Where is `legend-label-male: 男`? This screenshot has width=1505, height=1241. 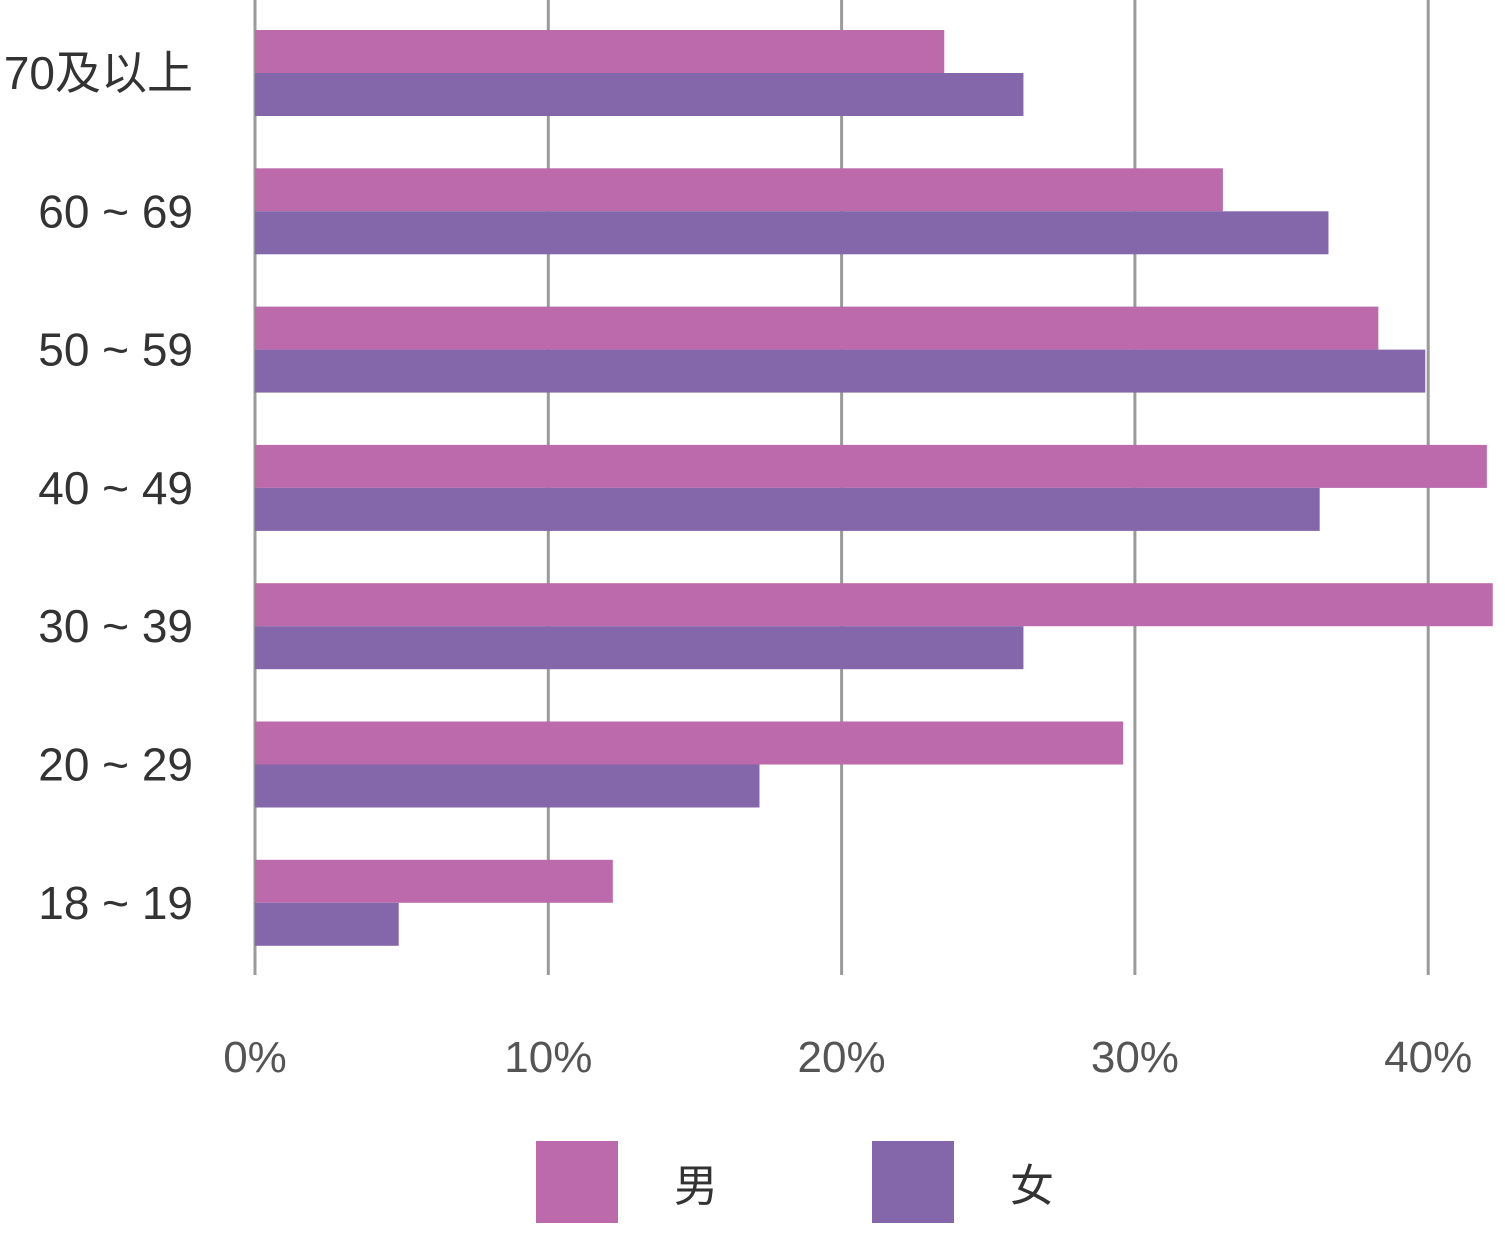
legend-label-male: 男 is located at coordinates (696, 1186).